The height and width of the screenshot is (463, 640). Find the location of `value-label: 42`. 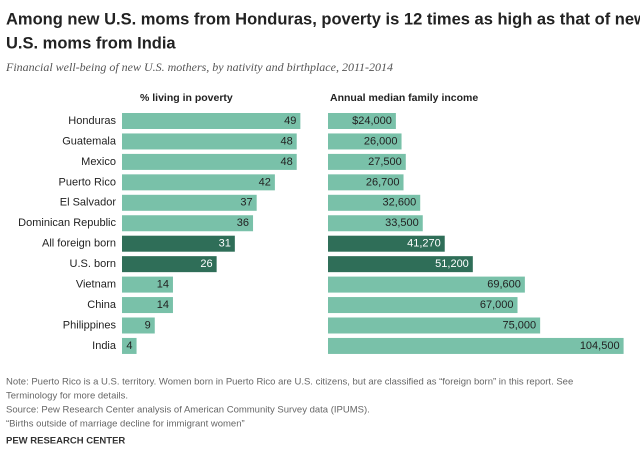

value-label: 42 is located at coordinates (265, 182).